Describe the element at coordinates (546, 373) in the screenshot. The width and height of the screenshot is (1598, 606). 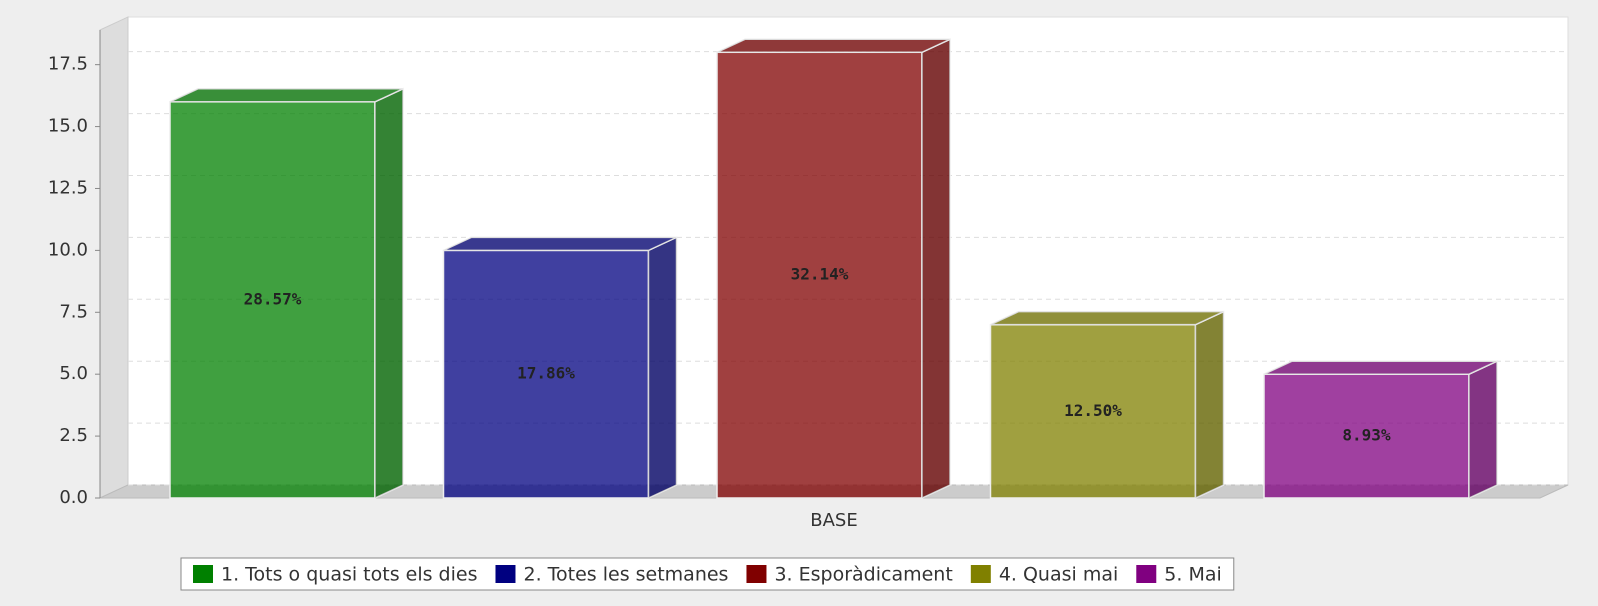
I see `value-label: 17.86%` at that location.